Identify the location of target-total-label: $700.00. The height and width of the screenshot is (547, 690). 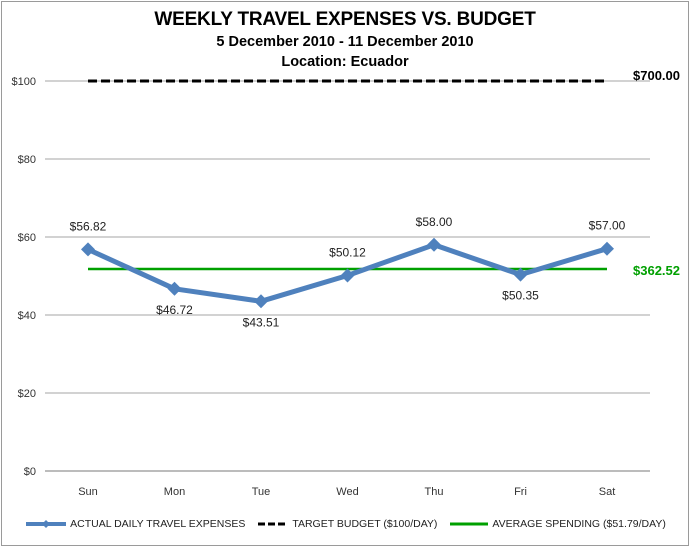
(656, 75).